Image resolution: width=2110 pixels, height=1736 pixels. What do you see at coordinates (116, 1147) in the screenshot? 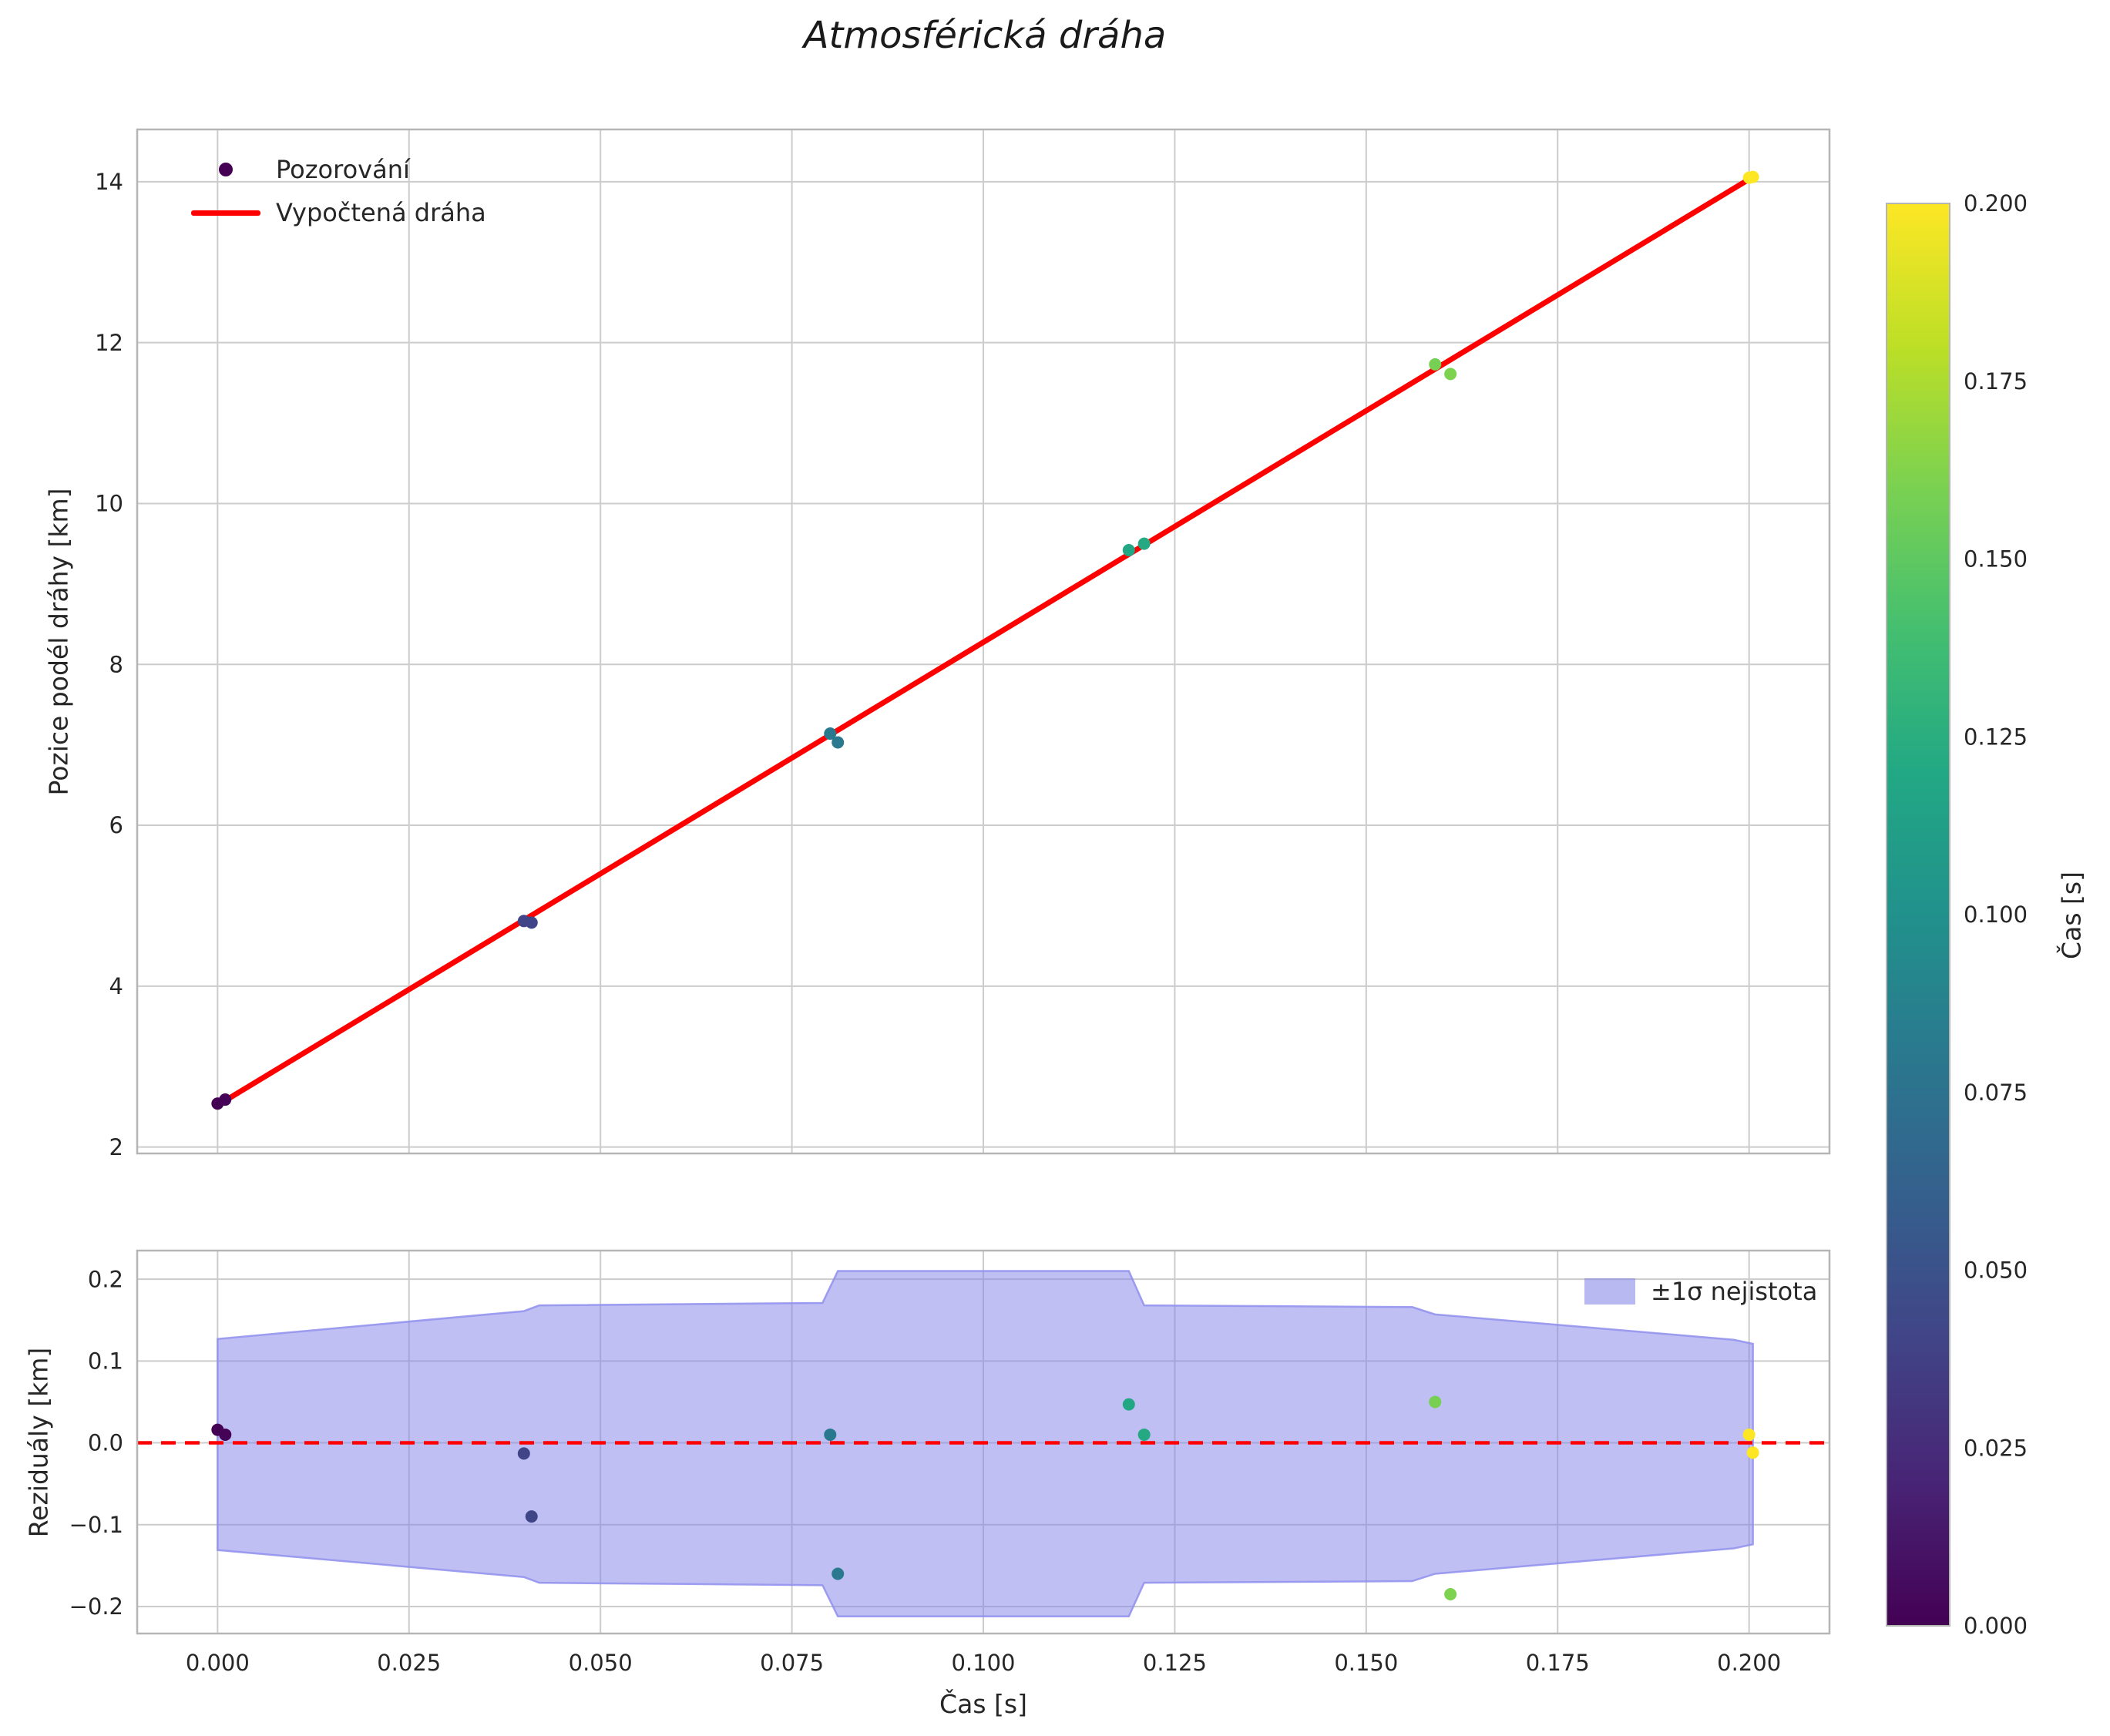
I see `y-tick-label: 2` at bounding box center [116, 1147].